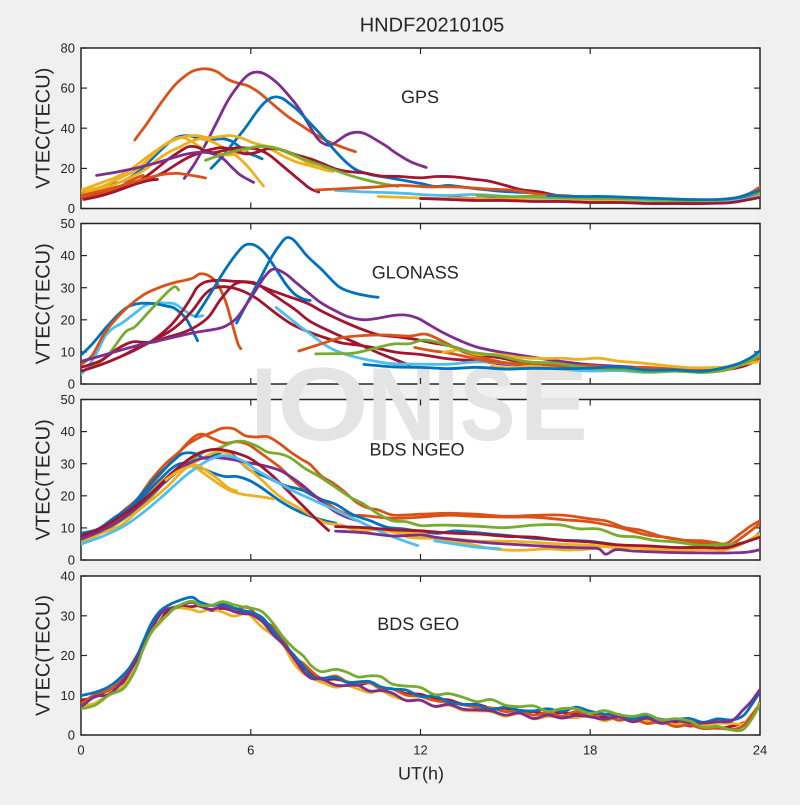  What do you see at coordinates (590, 750) in the screenshot?
I see `svg-text: 18` at bounding box center [590, 750].